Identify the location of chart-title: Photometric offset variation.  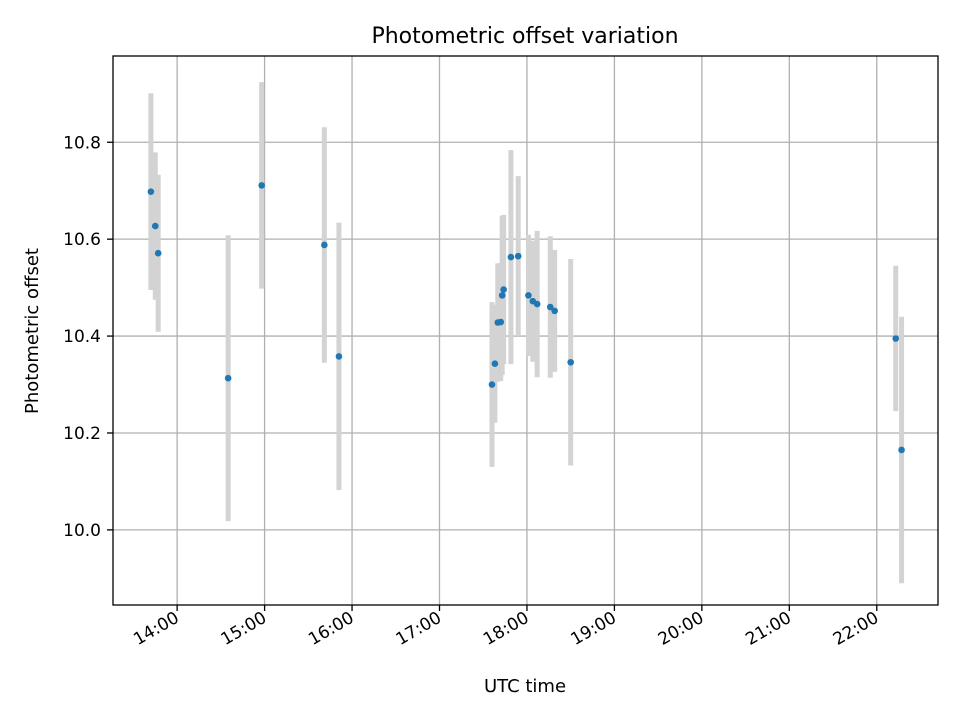
(524, 36).